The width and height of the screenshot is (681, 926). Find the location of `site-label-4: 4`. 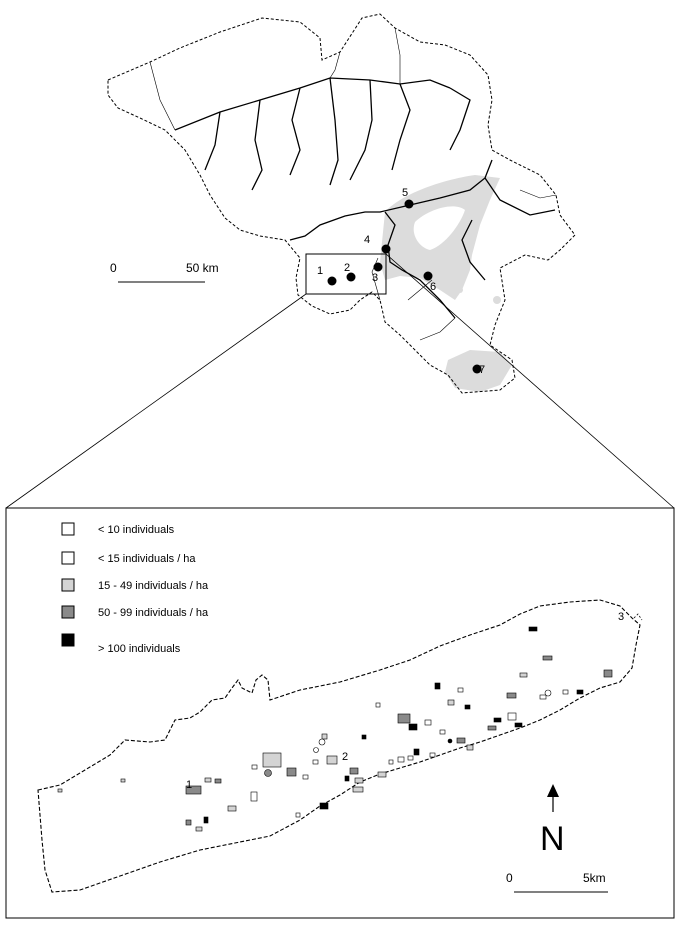

site-label-4: 4 is located at coordinates (367, 240).